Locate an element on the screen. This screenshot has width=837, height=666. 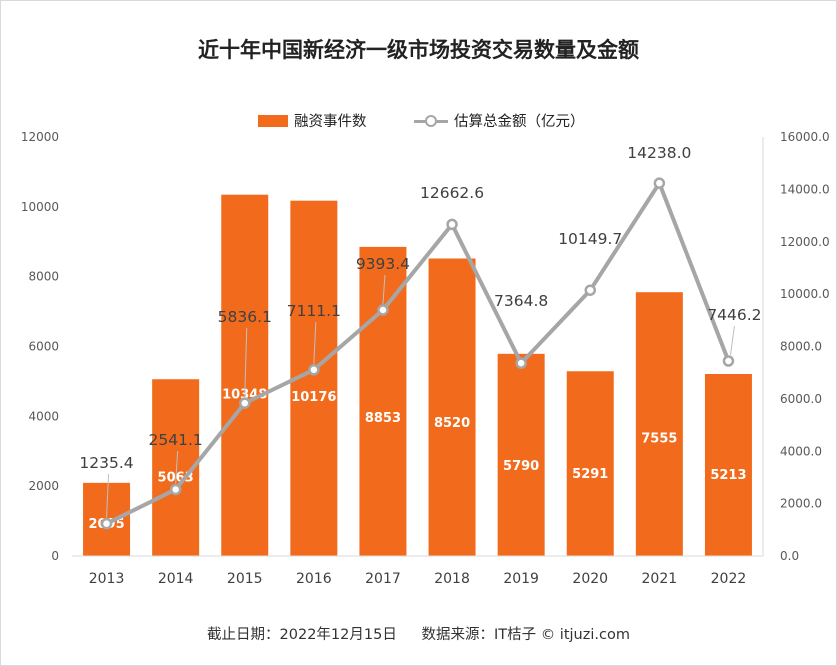
footer-date: 截止日期：2022年12月15日 is located at coordinates (302, 635).